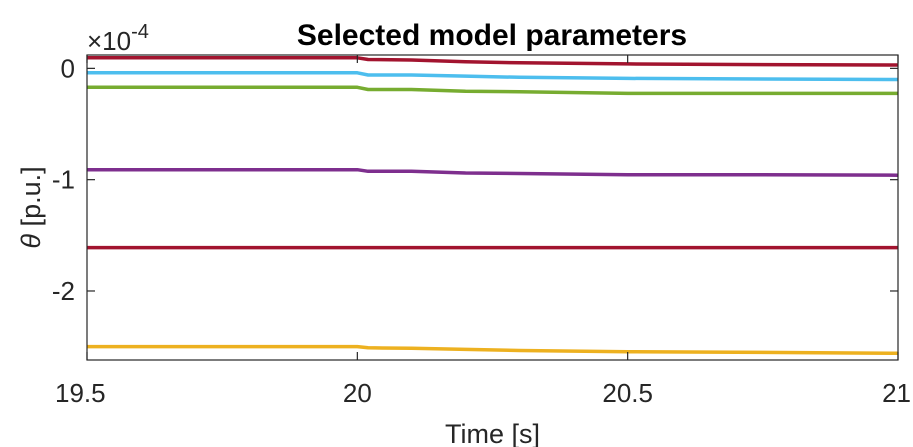 The image size is (913, 447). Describe the element at coordinates (31, 241) in the screenshot. I see `y-axis-symbol: θ` at that location.